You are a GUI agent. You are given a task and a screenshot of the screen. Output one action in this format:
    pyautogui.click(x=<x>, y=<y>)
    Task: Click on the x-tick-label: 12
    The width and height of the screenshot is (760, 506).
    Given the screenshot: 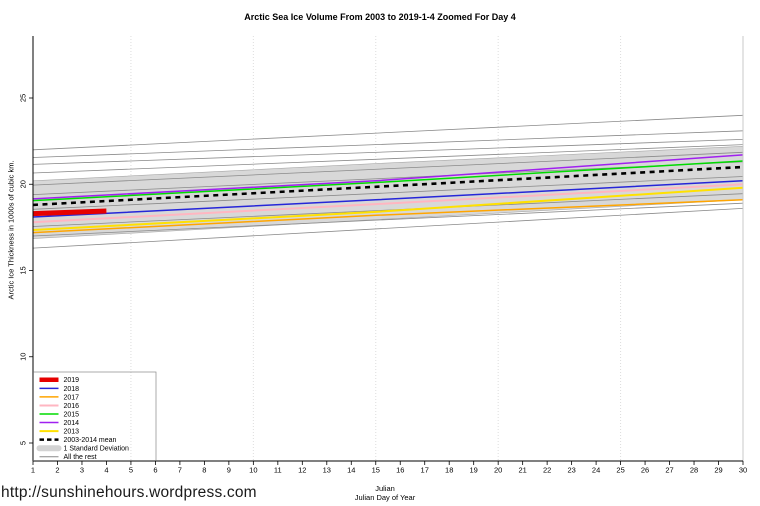 What is the action you would take?
    pyautogui.click(x=302, y=470)
    